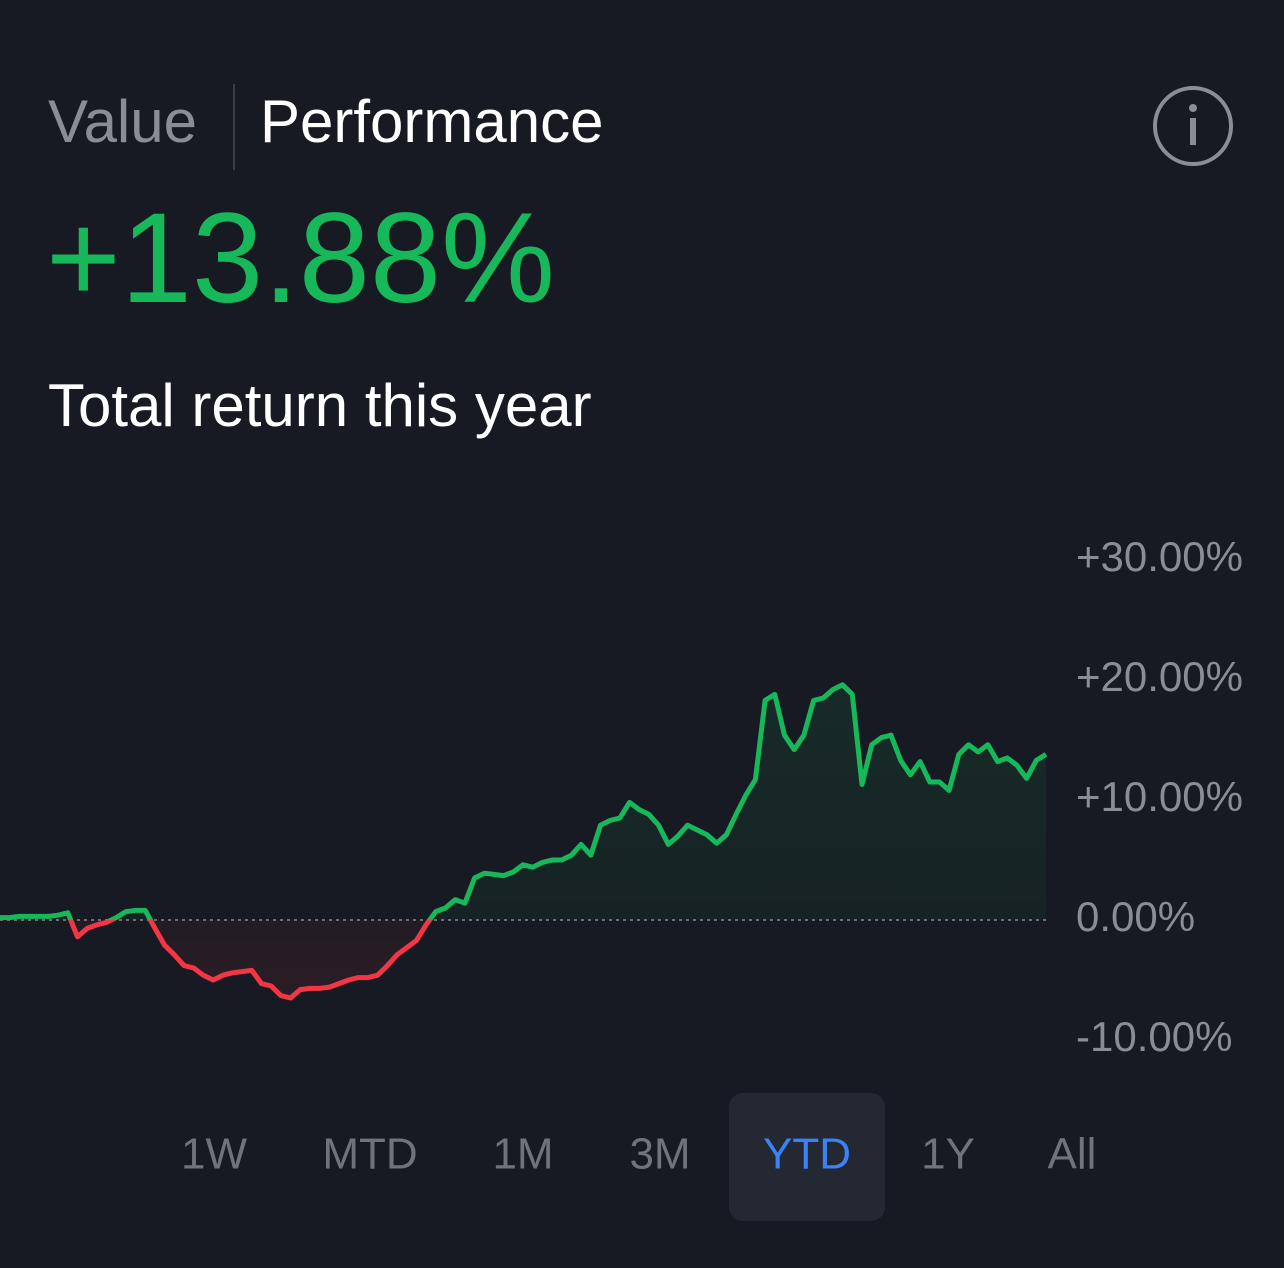  I want to click on info-button, so click(1193, 126).